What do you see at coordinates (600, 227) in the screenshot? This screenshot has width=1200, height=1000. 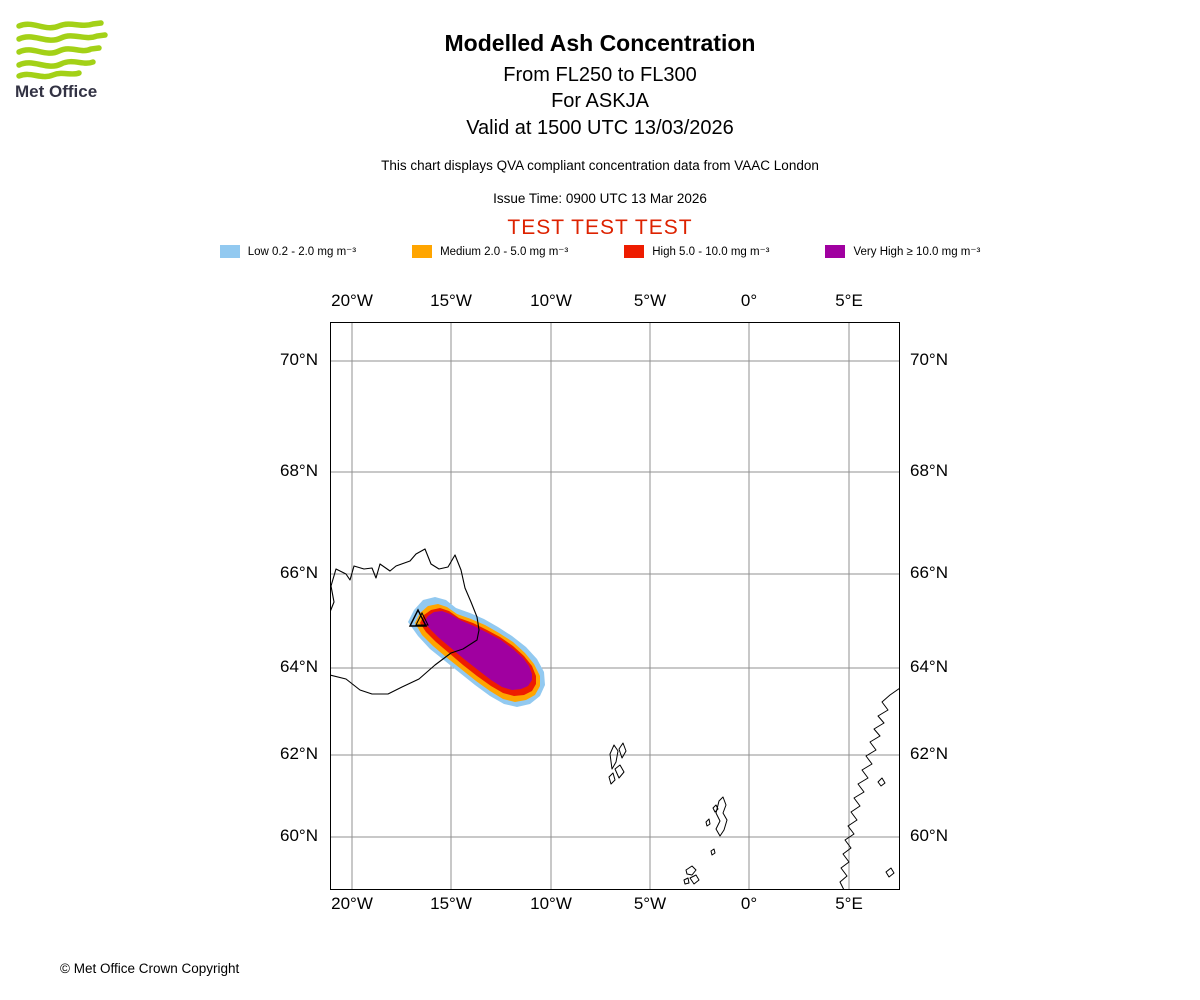 I see `test-banner: TEST TEST TEST` at bounding box center [600, 227].